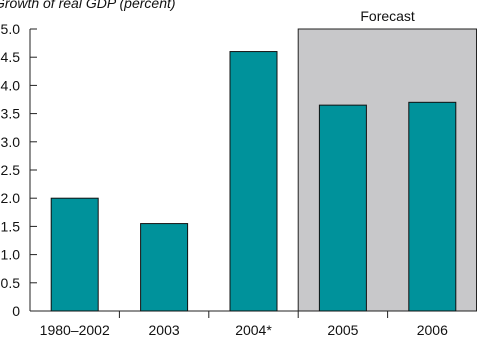  What do you see at coordinates (11, 170) in the screenshot?
I see `y-tick-label: 2.5` at bounding box center [11, 170].